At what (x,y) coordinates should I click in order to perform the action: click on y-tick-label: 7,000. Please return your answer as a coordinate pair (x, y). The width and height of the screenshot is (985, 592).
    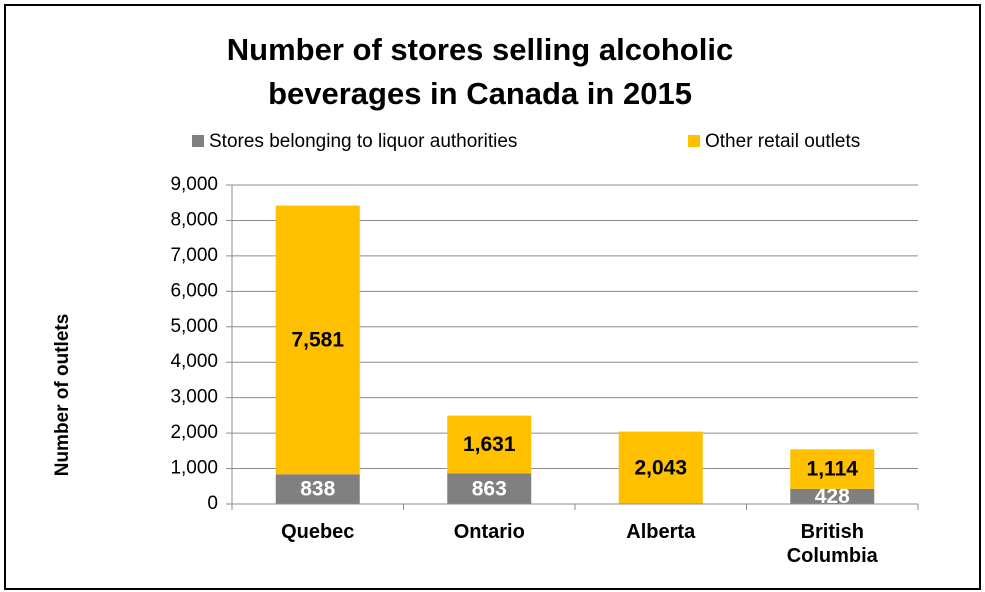
    Looking at the image, I should click on (194, 255).